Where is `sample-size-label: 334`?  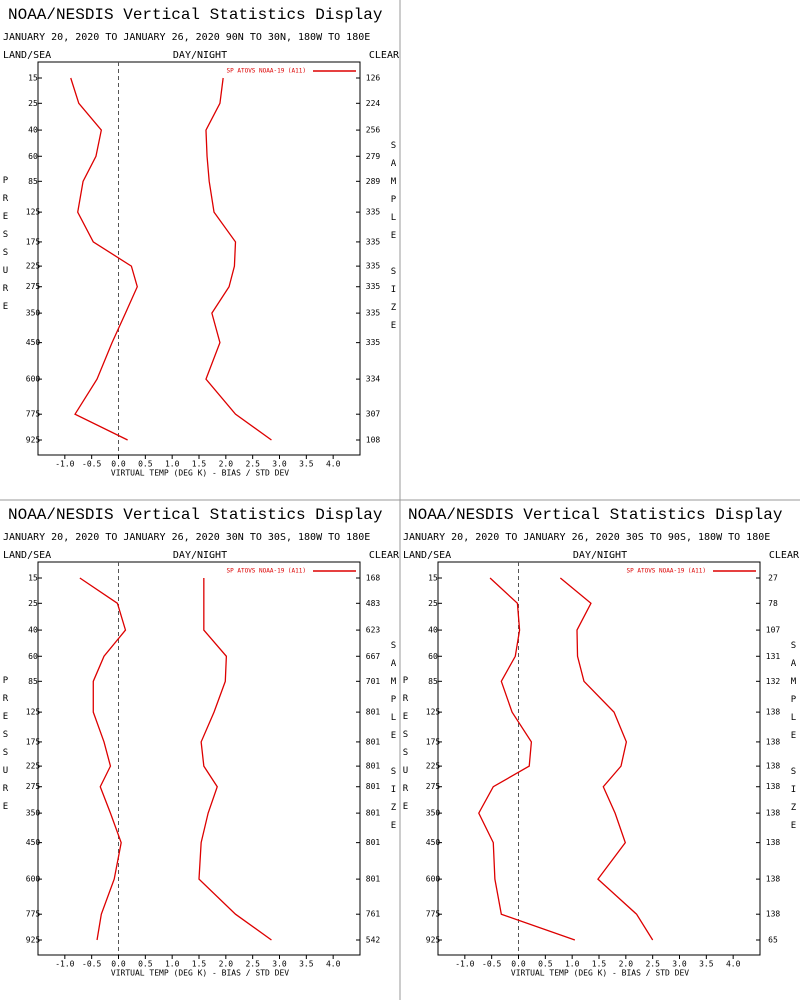 sample-size-label: 334 is located at coordinates (373, 379).